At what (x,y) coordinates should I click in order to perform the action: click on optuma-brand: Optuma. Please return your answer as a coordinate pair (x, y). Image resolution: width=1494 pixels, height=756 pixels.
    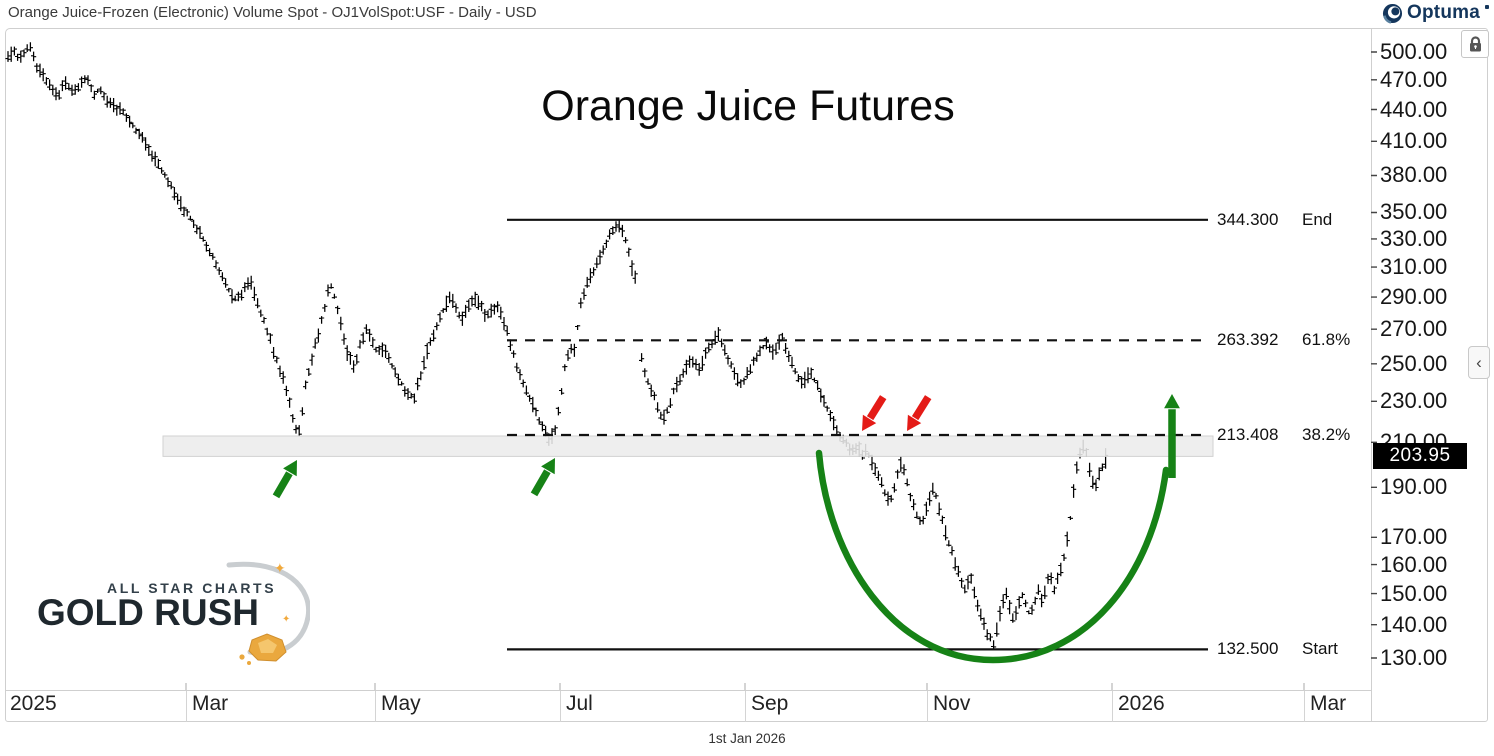
    Looking at the image, I should click on (1435, 13).